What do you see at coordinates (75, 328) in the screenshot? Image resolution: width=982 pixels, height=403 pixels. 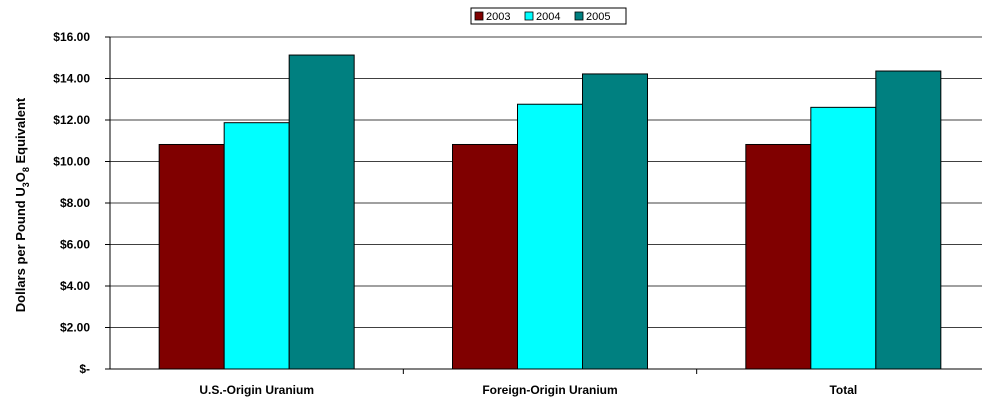 I see `y-tick-label: $2.00` at bounding box center [75, 328].